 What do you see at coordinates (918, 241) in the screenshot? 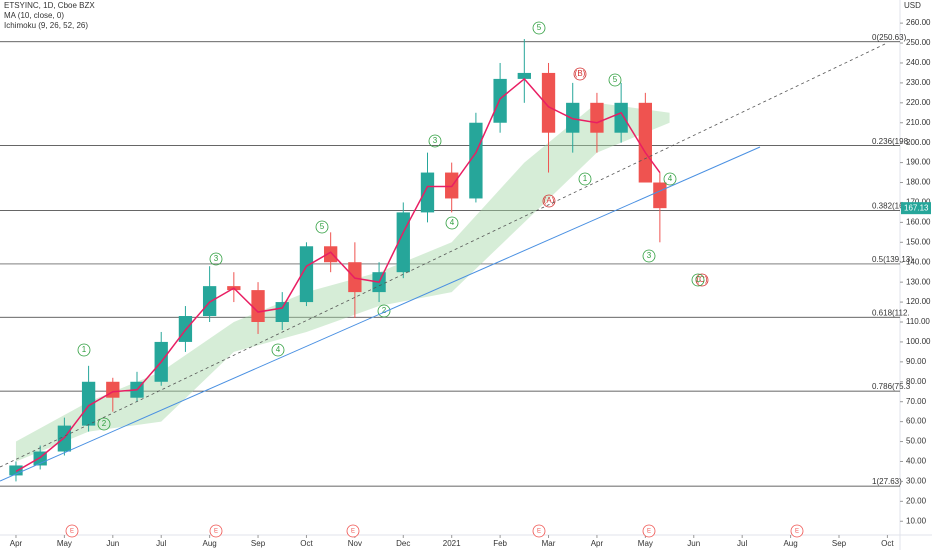
I see `y-tick-label: 150.00` at bounding box center [918, 241].